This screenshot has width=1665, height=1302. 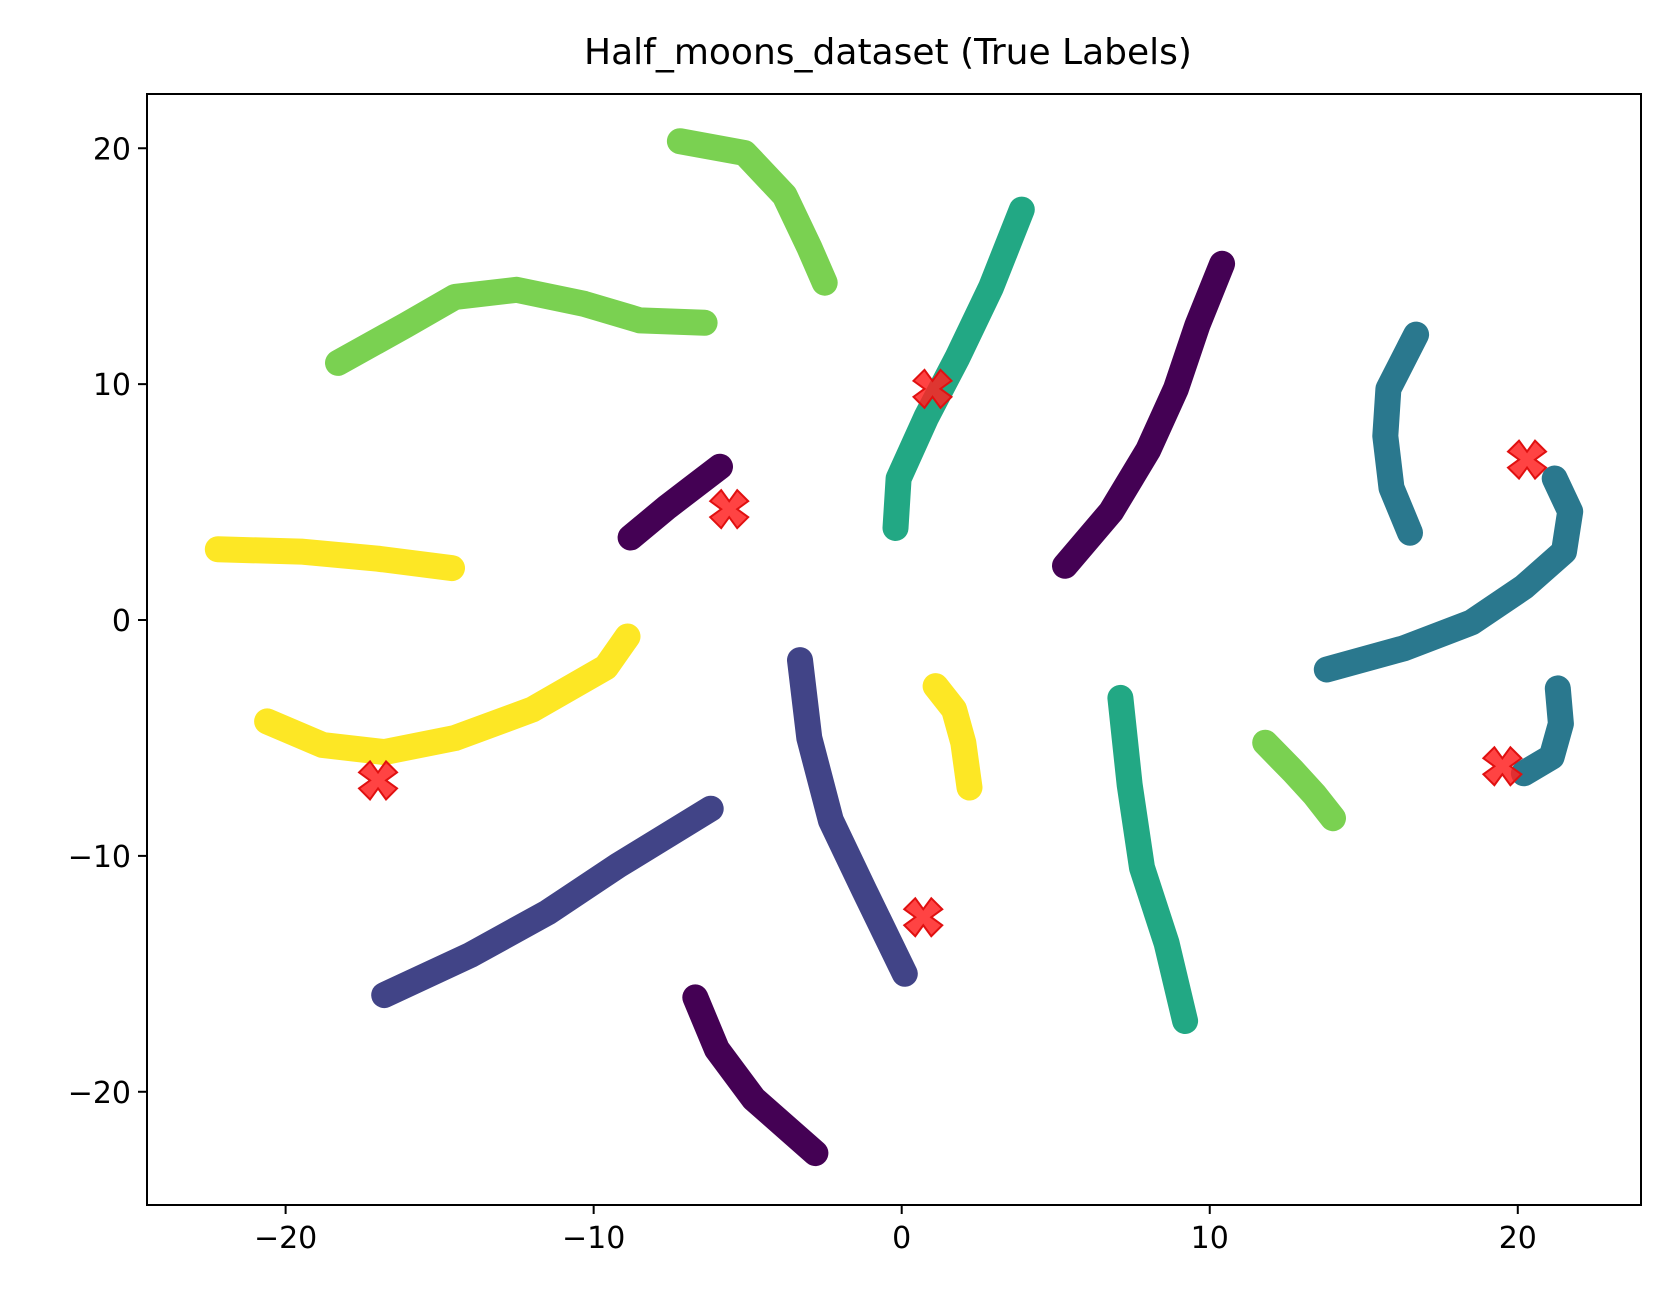 What do you see at coordinates (888, 52) in the screenshot?
I see `chart-title: Half_moons_dataset (True Labels)` at bounding box center [888, 52].